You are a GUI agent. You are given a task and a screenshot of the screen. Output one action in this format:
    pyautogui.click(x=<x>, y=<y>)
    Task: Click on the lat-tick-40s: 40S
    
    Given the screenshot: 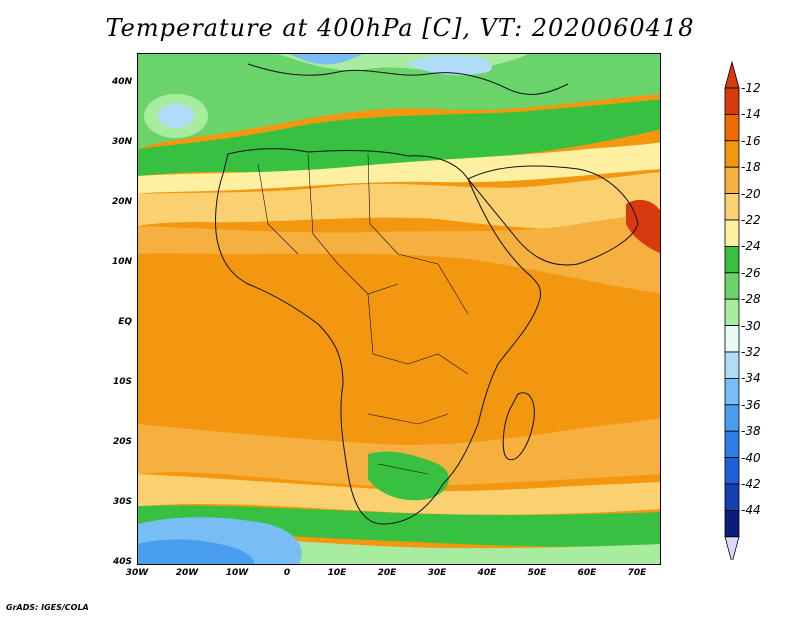 What is the action you would take?
    pyautogui.click(x=122, y=562)
    